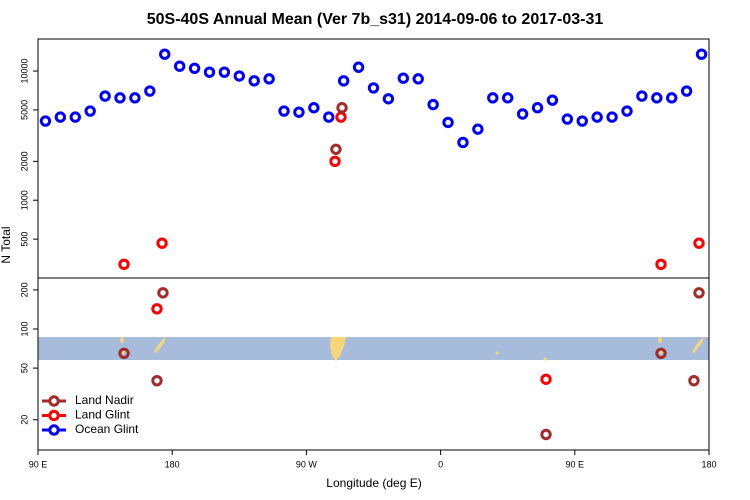 This screenshot has height=500, width=750. What do you see at coordinates (412, 349) in the screenshot?
I see `land-blobs` at bounding box center [412, 349].